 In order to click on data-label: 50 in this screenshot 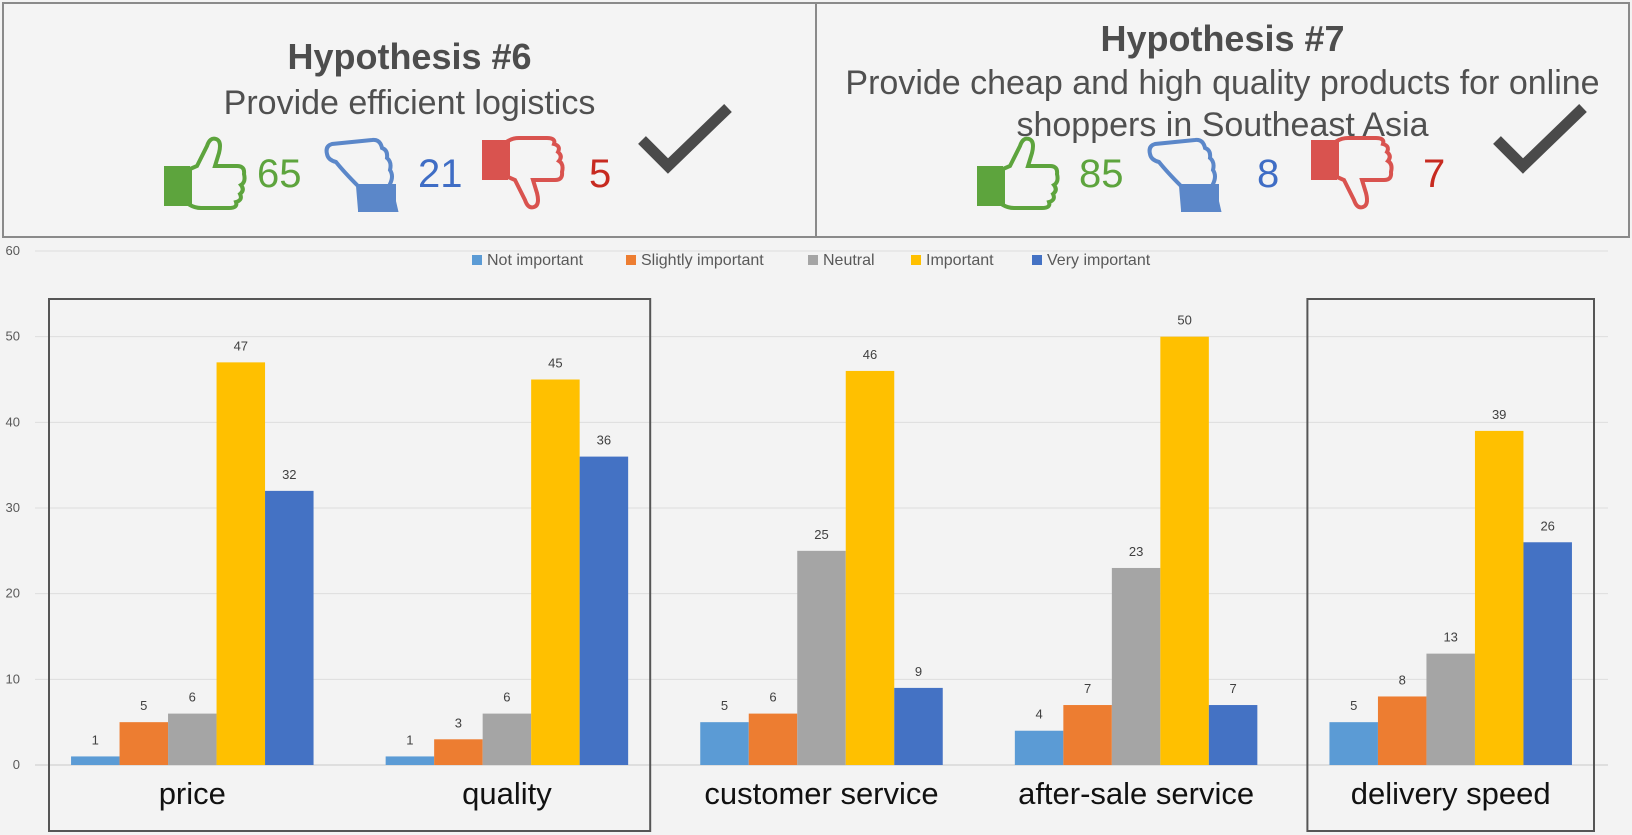, I will do `click(1184, 320)`.